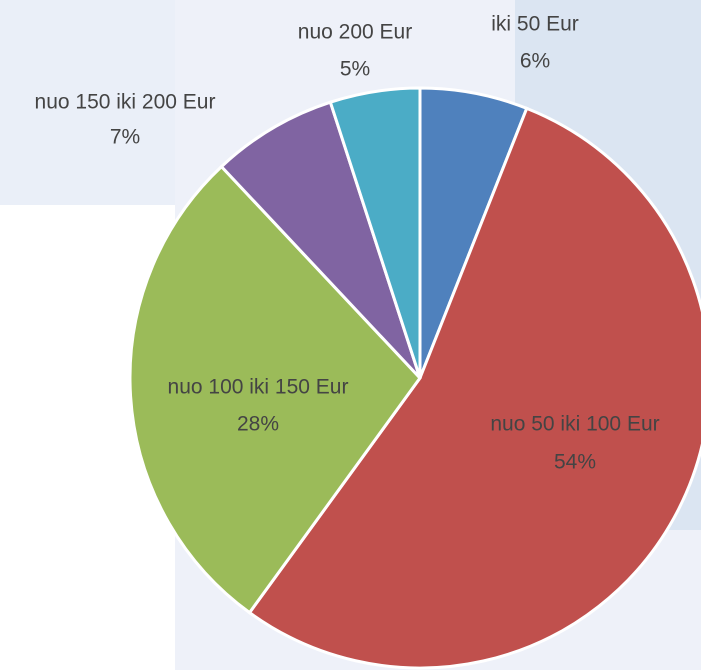 Image resolution: width=701 pixels, height=670 pixels. What do you see at coordinates (355, 32) in the screenshot?
I see `slice-label: nuo 200 Eur` at bounding box center [355, 32].